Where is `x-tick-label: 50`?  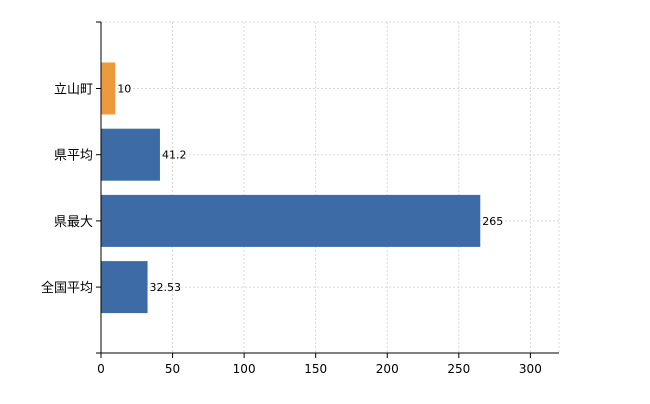 x-tick-label: 50 is located at coordinates (172, 369).